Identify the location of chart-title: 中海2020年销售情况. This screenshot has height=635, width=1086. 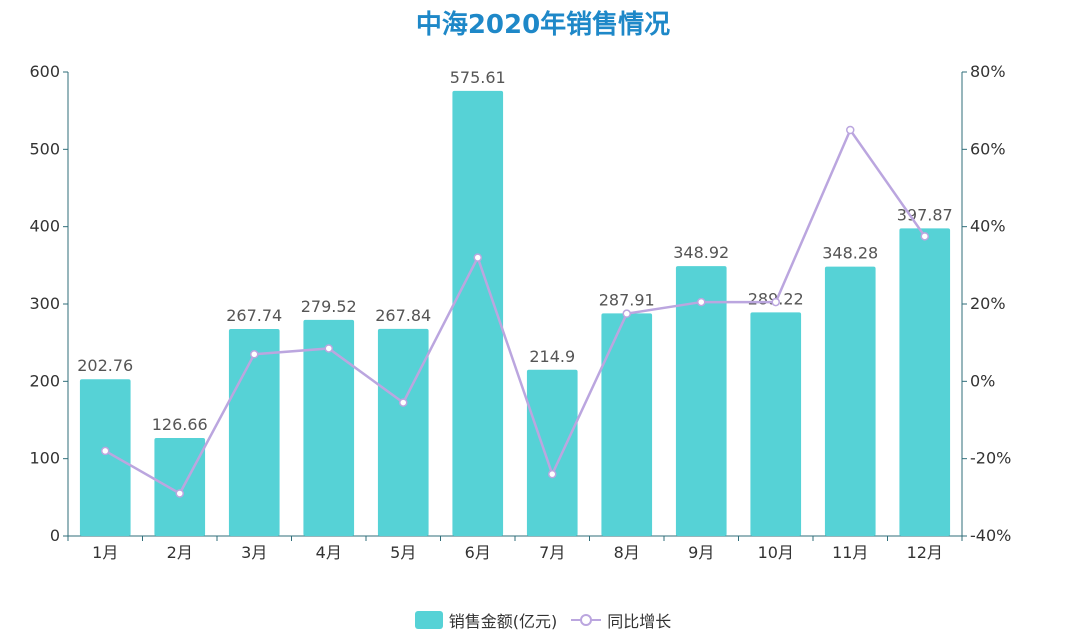
(543, 25).